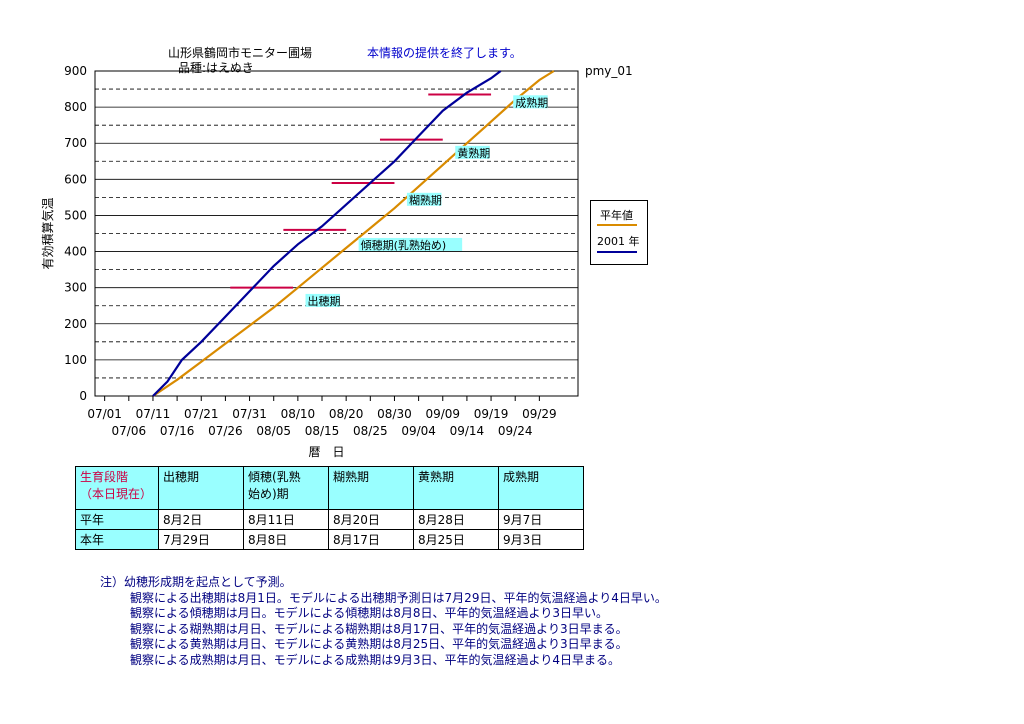 The width and height of the screenshot is (1024, 724). What do you see at coordinates (75, 107) in the screenshot?
I see `y-tick-label: 800` at bounding box center [75, 107].